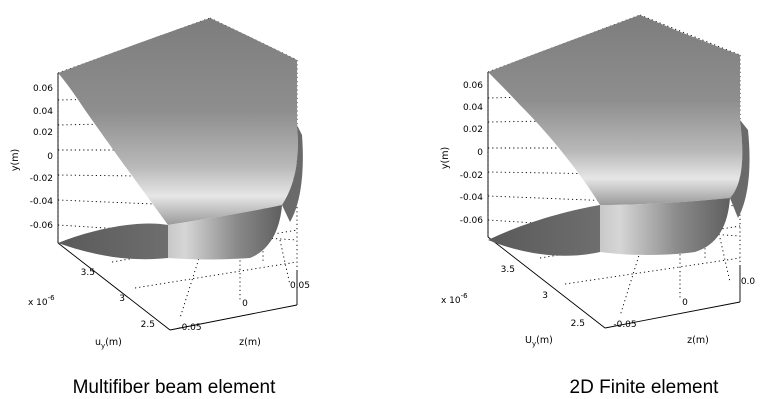 Image resolution: width=763 pixels, height=399 pixels. I want to click on x-axis-label: Uy(m), so click(539, 341).